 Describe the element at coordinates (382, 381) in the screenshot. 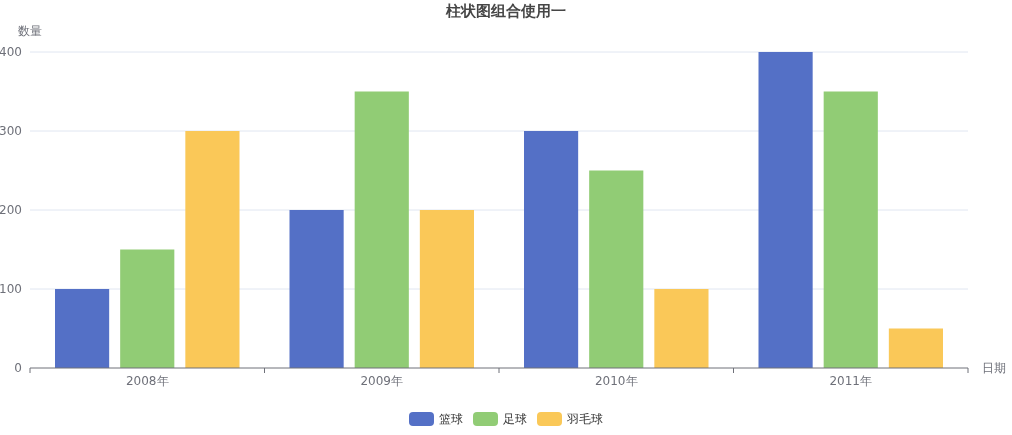

I see `x-tick-label: 2009年` at that location.